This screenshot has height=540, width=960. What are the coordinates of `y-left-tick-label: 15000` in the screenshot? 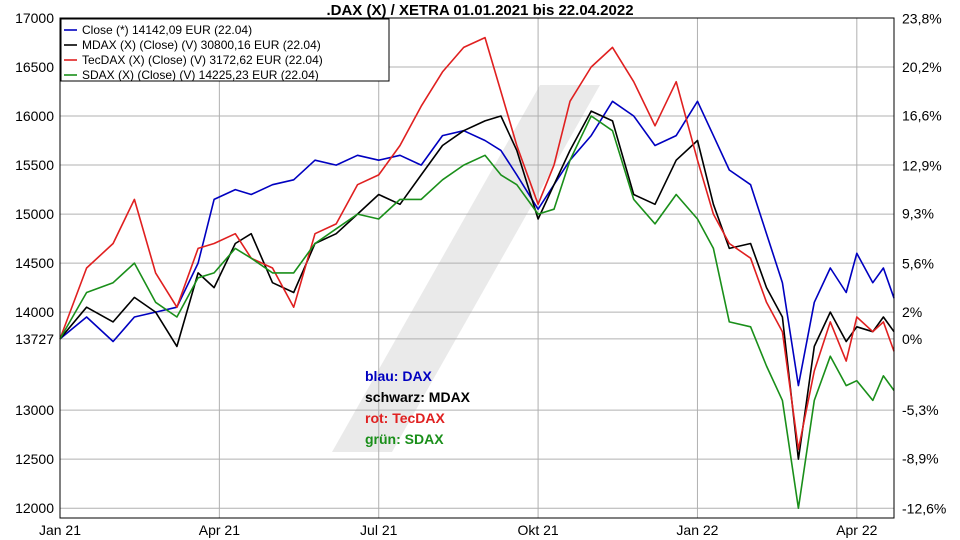 It's located at (34, 214).